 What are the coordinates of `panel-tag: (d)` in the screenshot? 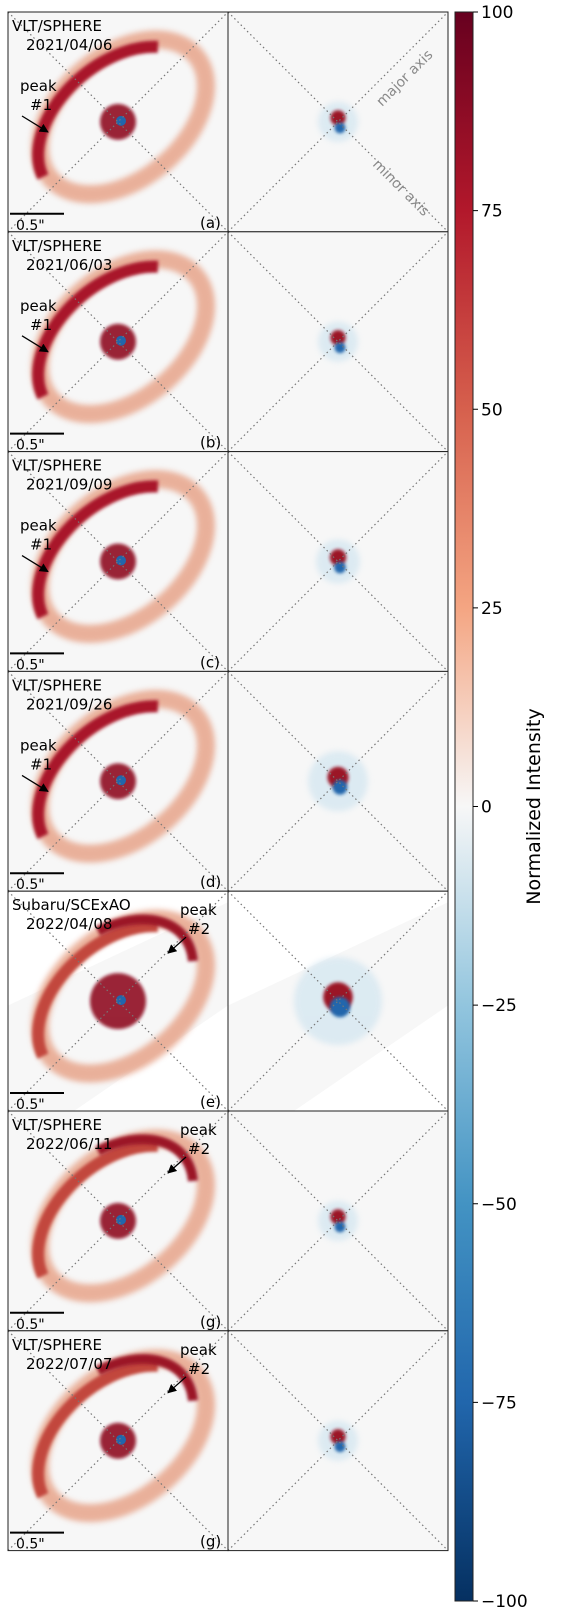 It's located at (210, 882).